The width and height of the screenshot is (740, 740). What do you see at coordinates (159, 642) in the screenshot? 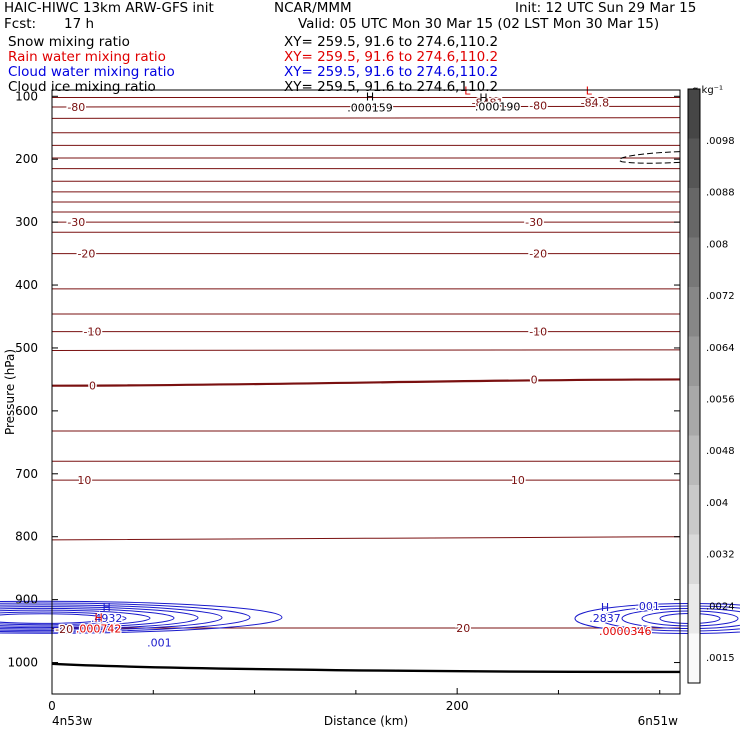
I see `extremum-value-7: .001` at bounding box center [159, 642].